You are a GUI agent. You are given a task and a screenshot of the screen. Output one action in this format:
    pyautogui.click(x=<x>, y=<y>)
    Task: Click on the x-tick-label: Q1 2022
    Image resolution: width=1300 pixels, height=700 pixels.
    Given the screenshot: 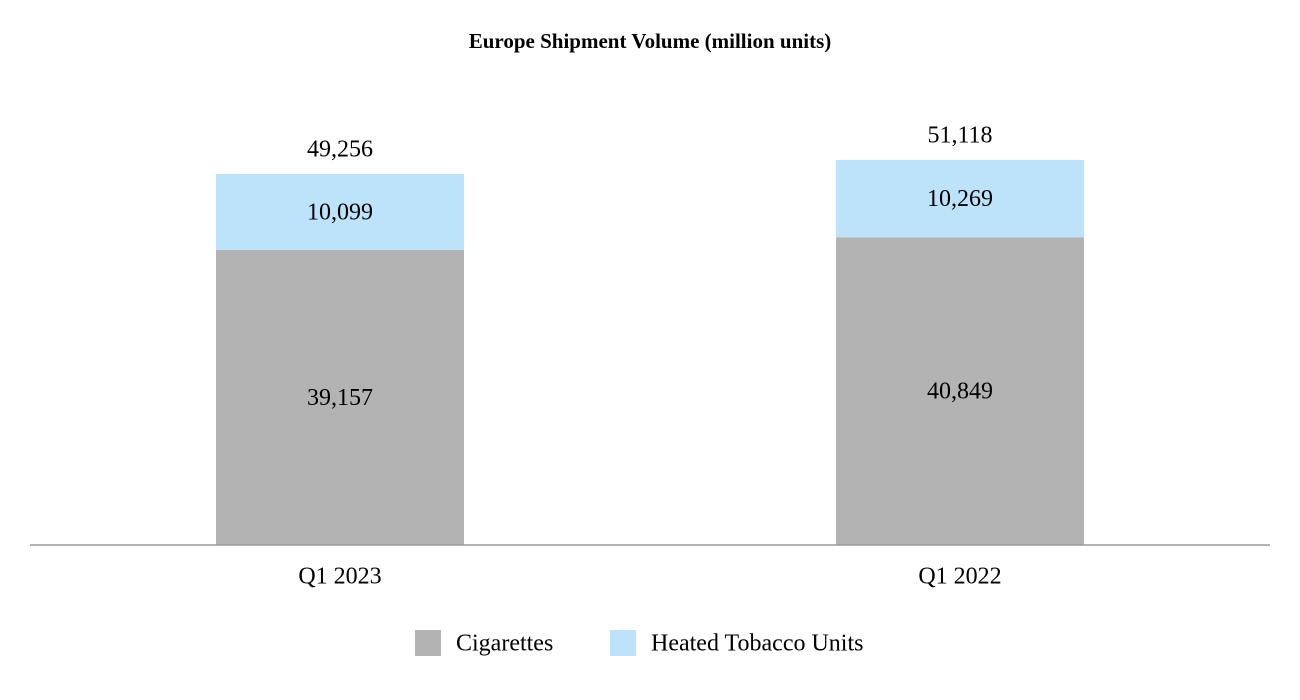 What is the action you would take?
    pyautogui.click(x=959, y=577)
    